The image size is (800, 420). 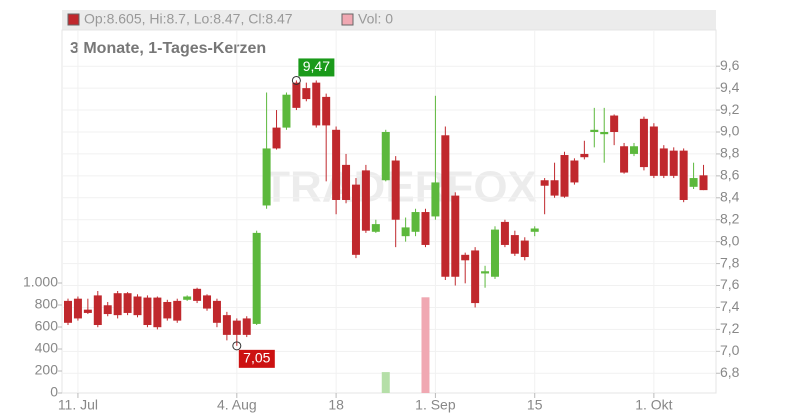 I want to click on y-tick-label: 7,4, so click(x=730, y=306).